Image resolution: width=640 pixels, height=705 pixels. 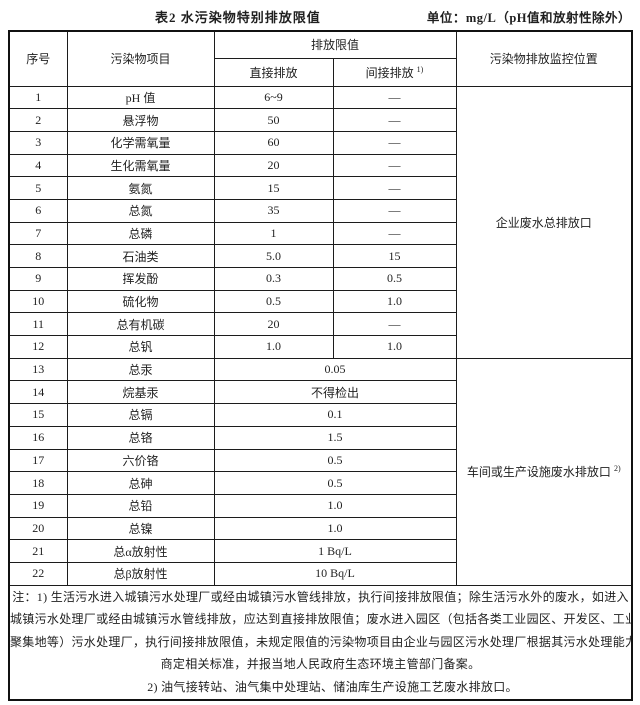 I want to click on seq-cell: 7, so click(x=38, y=233).